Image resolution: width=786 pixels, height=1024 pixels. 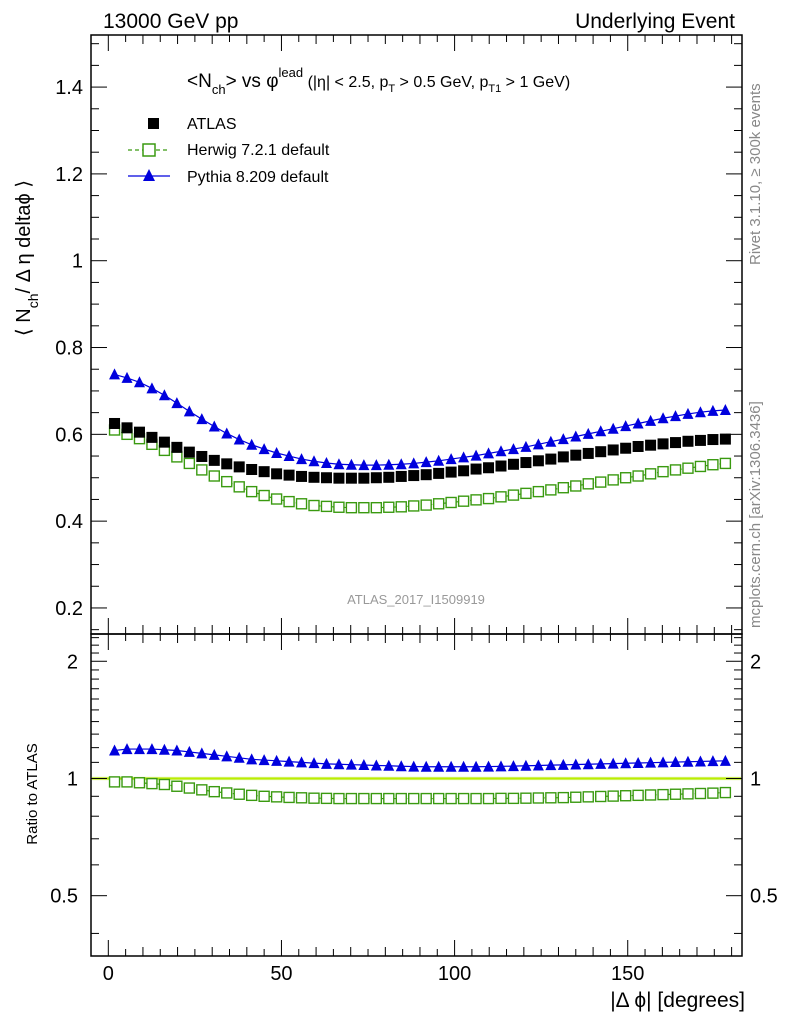 I want to click on header-right: Underlying Event, so click(x=655, y=21).